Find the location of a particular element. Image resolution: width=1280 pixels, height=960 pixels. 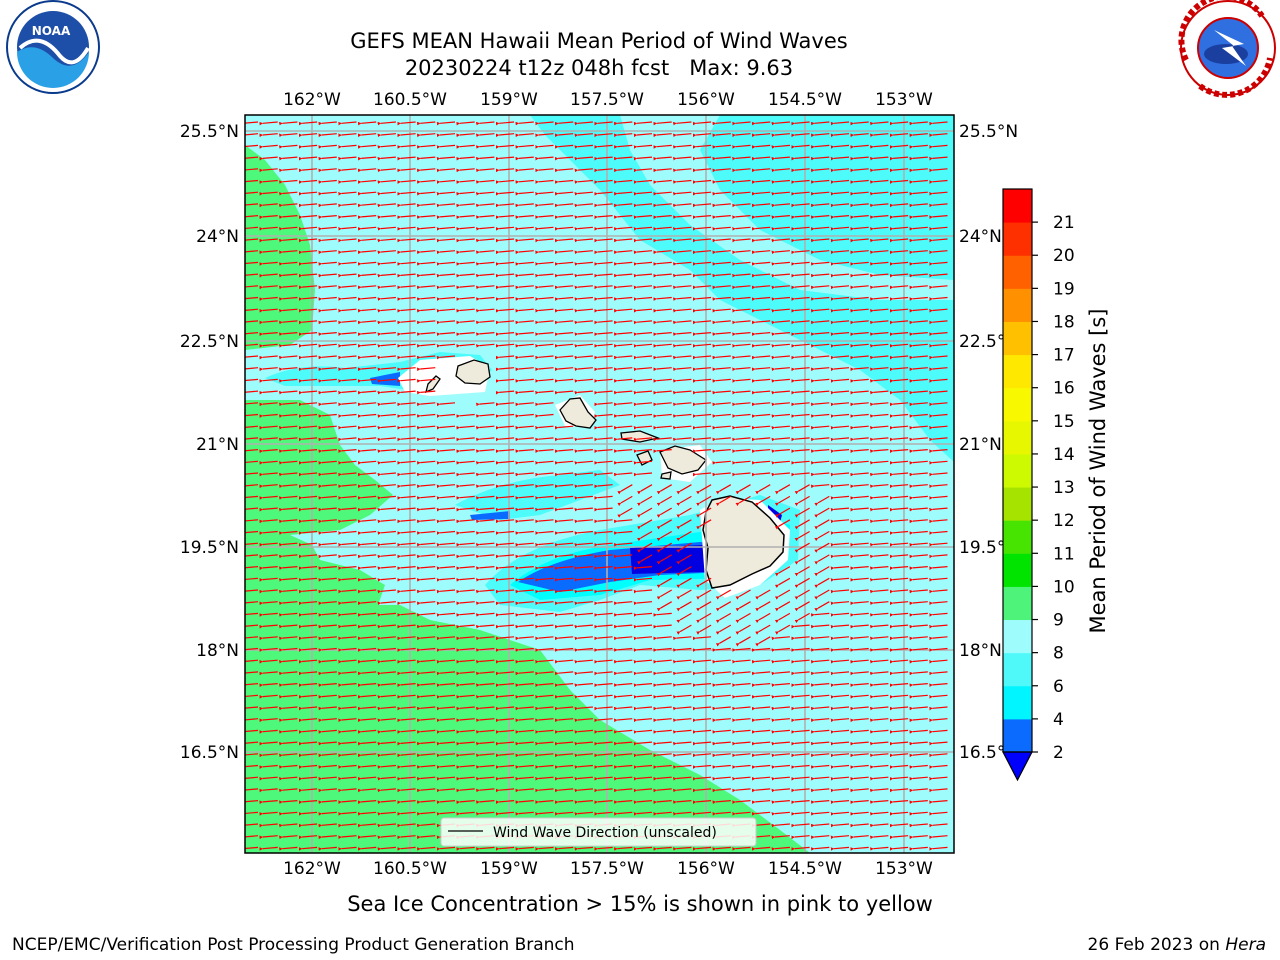

lon-label-top: 162°W is located at coordinates (312, 100).